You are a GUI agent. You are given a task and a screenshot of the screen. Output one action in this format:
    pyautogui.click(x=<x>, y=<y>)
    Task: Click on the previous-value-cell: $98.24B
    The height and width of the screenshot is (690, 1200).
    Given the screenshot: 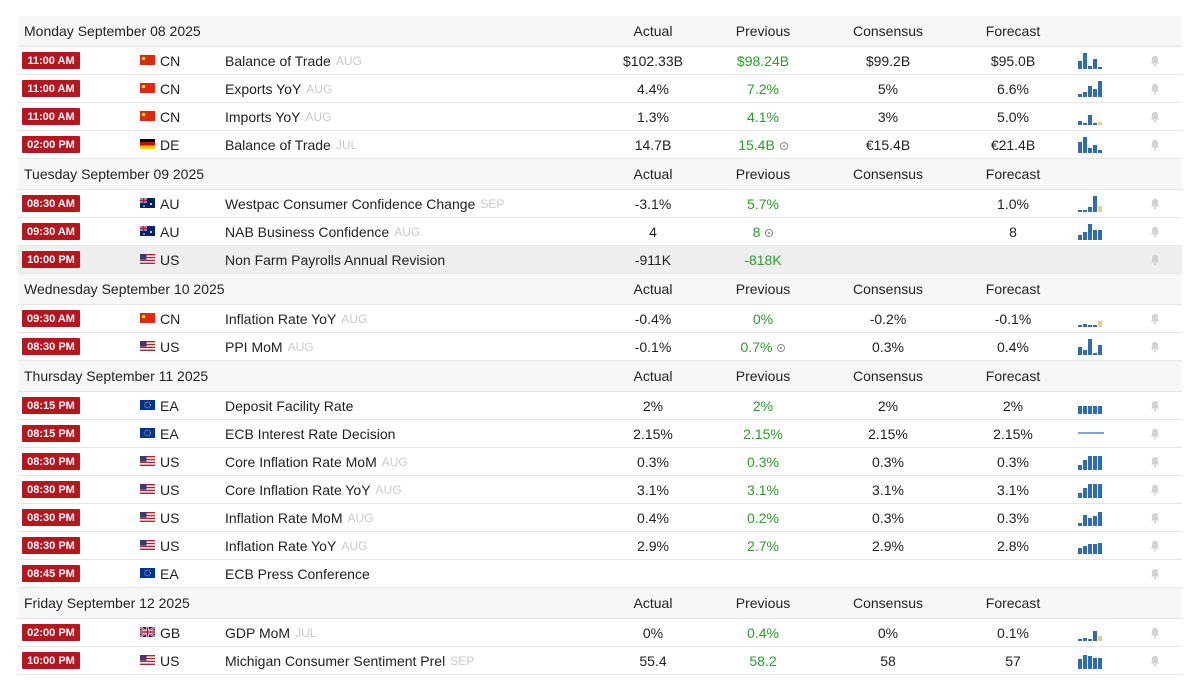 What is the action you would take?
    pyautogui.click(x=763, y=60)
    